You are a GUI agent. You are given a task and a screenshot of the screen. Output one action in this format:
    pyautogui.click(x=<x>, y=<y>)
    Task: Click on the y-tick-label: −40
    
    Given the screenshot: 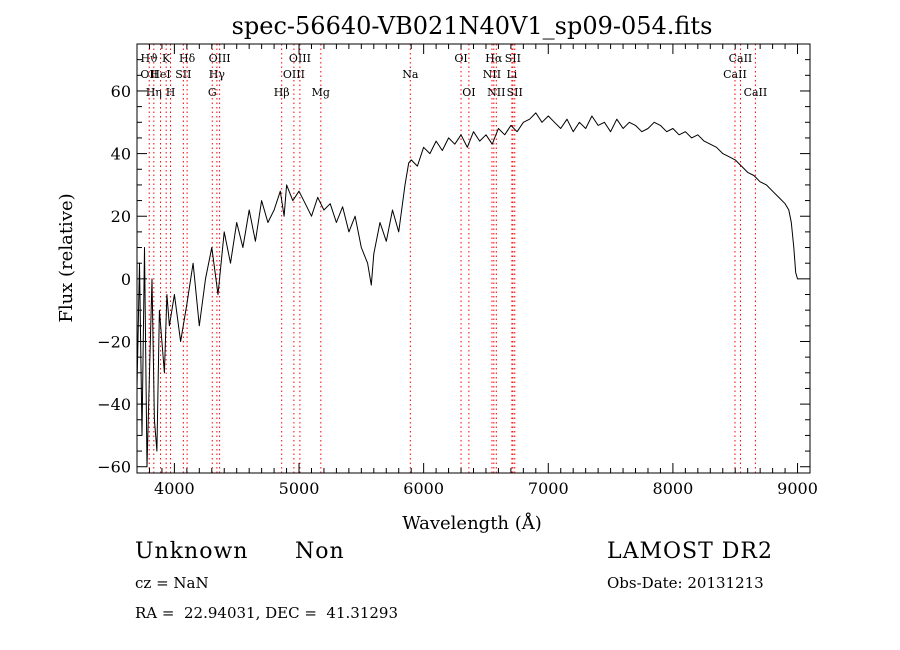 What is the action you would take?
    pyautogui.click(x=114, y=404)
    